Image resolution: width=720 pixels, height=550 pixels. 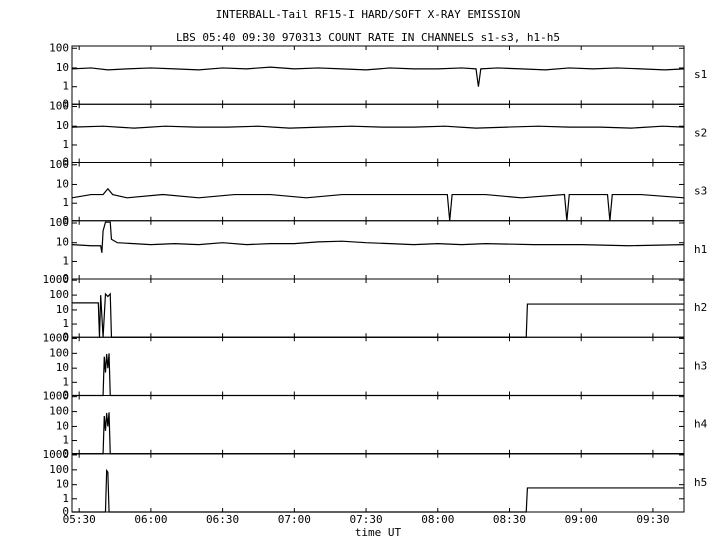 I want to click on panel-label: h1, so click(x=700, y=249).